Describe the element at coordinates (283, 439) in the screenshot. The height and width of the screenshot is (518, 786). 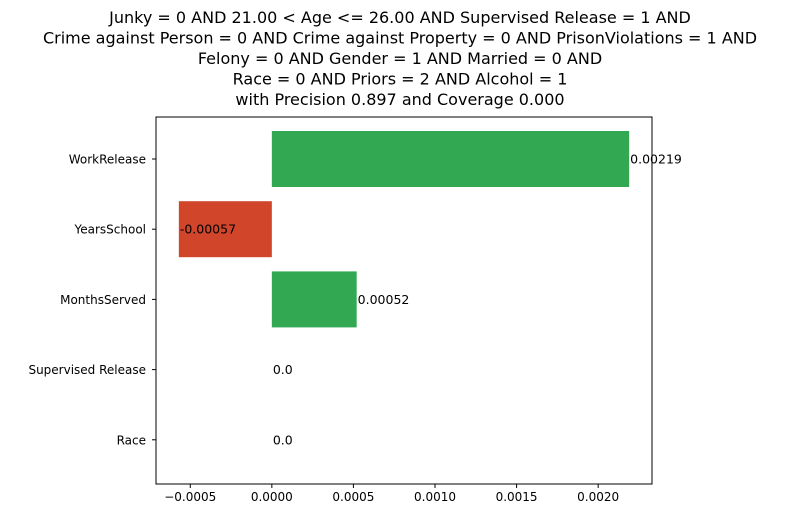
I see `data-label-race: 0.0` at that location.